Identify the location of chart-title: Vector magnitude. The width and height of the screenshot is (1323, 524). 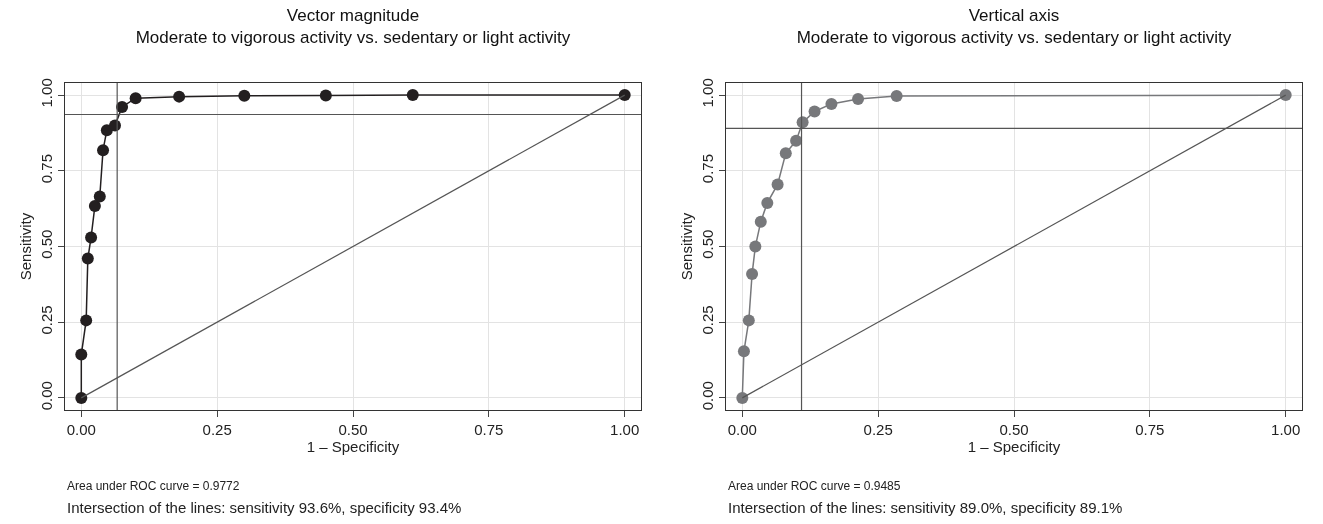
(353, 15).